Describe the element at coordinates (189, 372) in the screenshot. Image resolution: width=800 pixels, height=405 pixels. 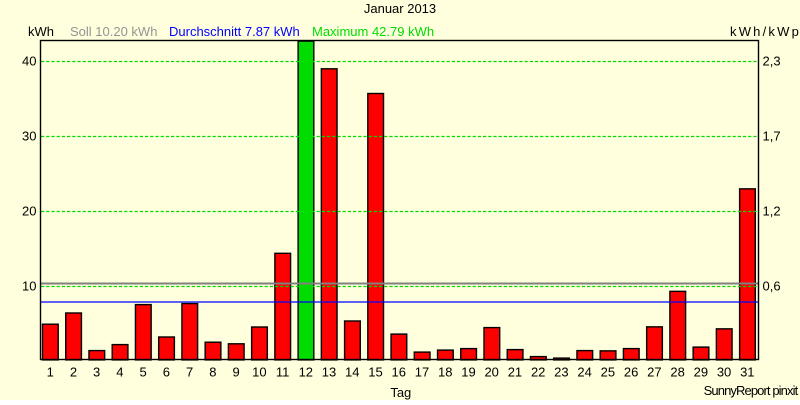
I see `svg-text: 7` at that location.